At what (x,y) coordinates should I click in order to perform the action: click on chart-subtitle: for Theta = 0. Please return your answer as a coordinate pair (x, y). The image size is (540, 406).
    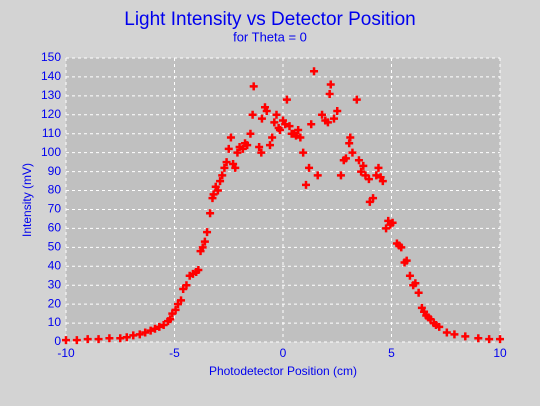
    Looking at the image, I should click on (270, 36).